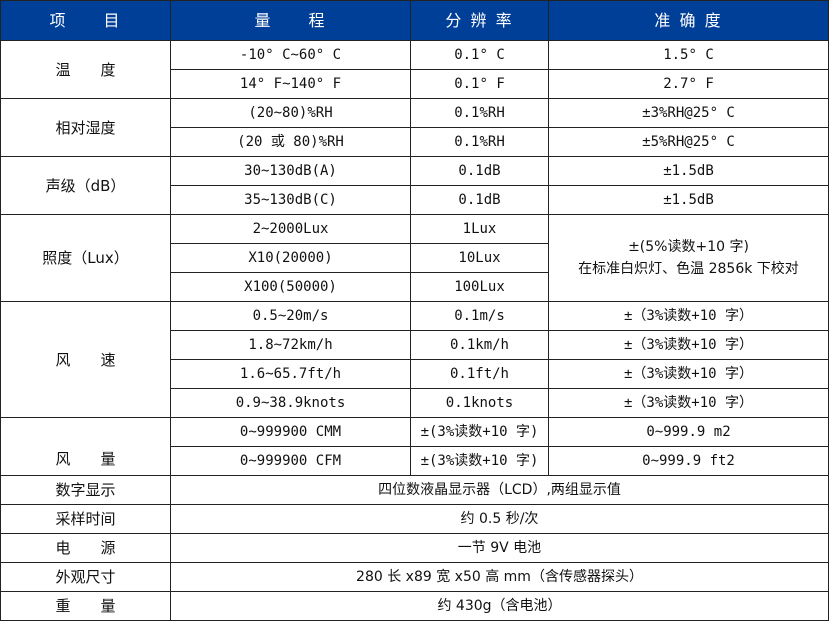 The height and width of the screenshot is (622, 829). I want to click on header-resolution: 分 辨 率, so click(479, 20).